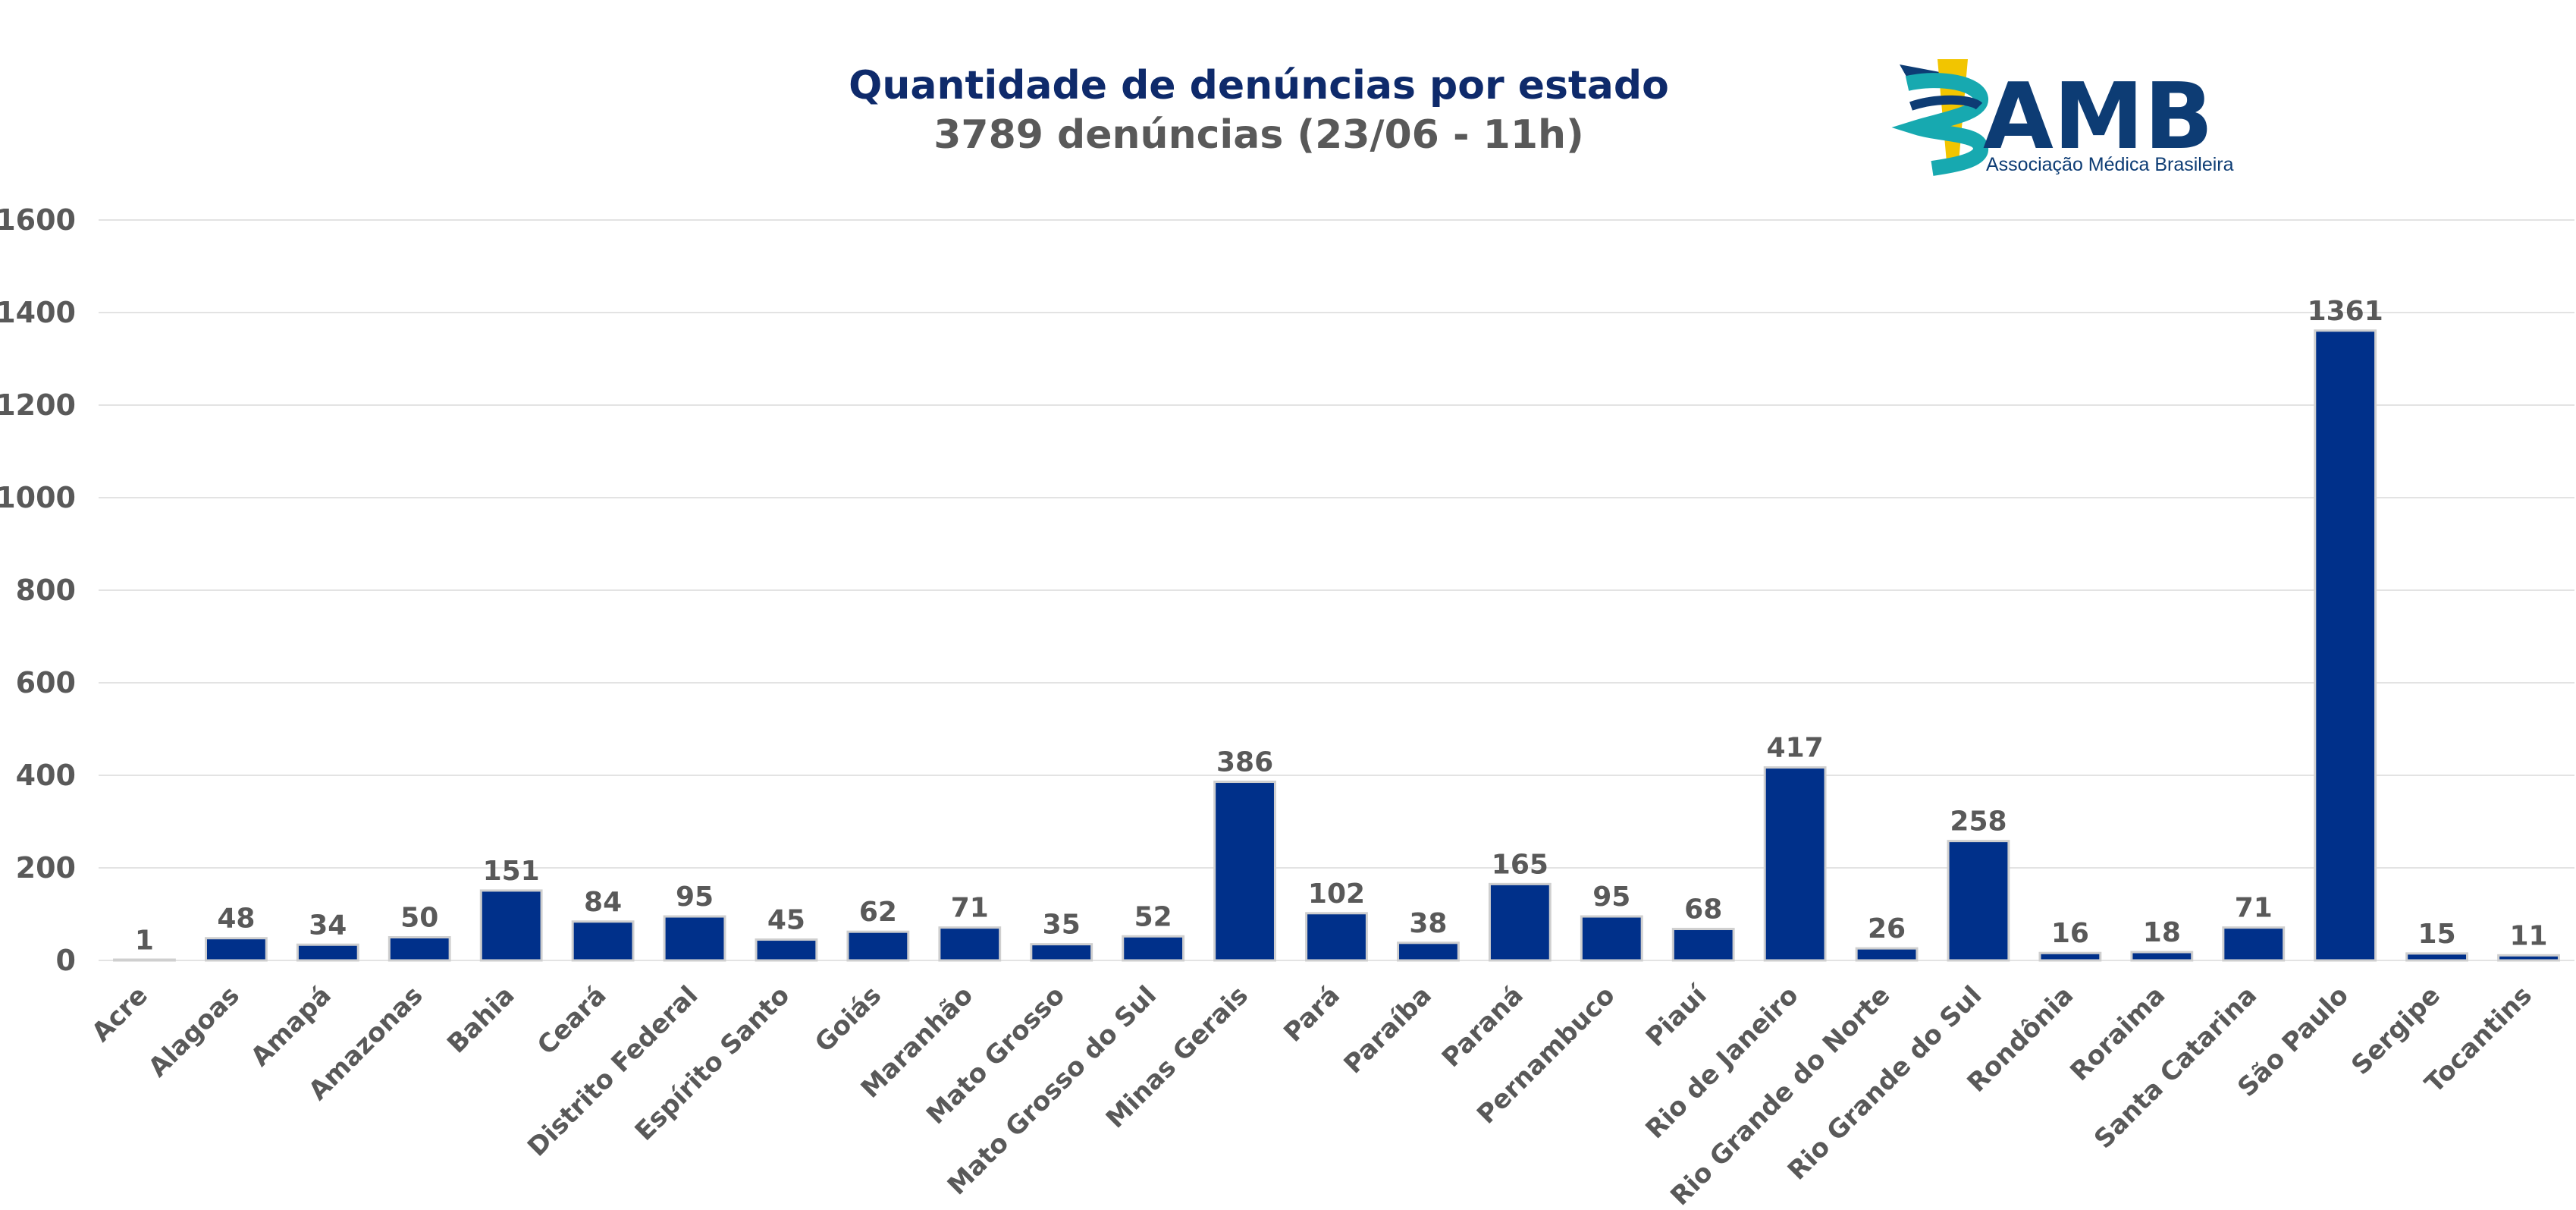 The width and height of the screenshot is (2576, 1210). What do you see at coordinates (1795, 748) in the screenshot?
I see `data-label: 417` at bounding box center [1795, 748].